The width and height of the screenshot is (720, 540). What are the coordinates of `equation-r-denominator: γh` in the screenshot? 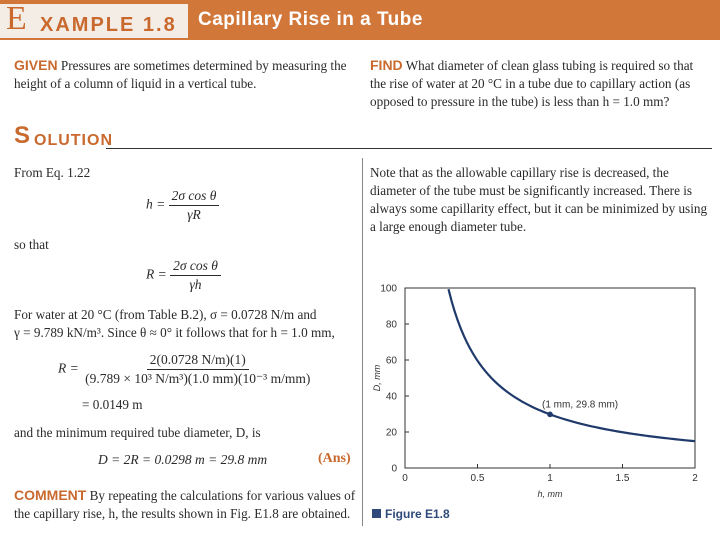 It's located at (195, 284).